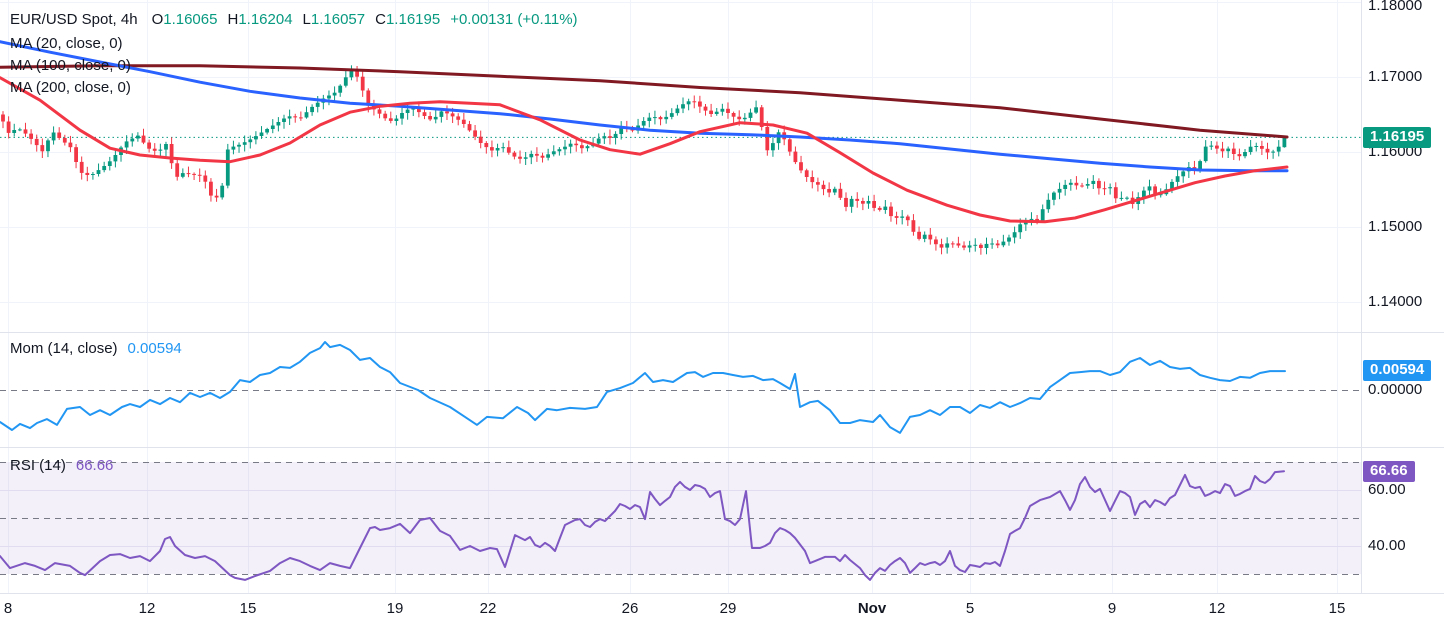  What do you see at coordinates (488, 608) in the screenshot?
I see `time-tick-label: 22` at bounding box center [488, 608].